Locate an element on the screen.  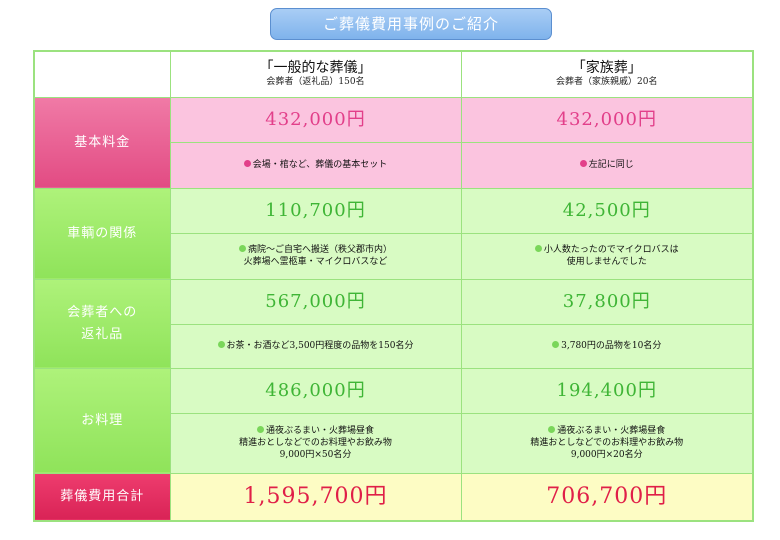
column-subtitle: 会葬者（返礼品）150名 is located at coordinates (315, 82).